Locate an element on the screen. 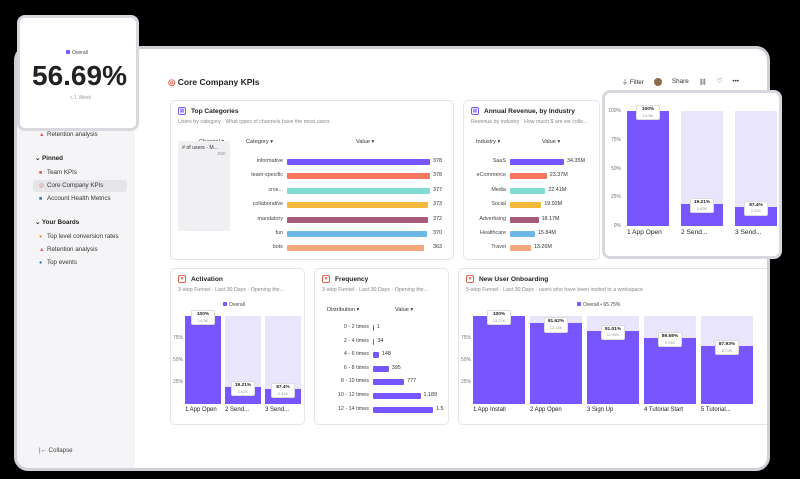  bar-label: team-specific is located at coordinates (267, 175).